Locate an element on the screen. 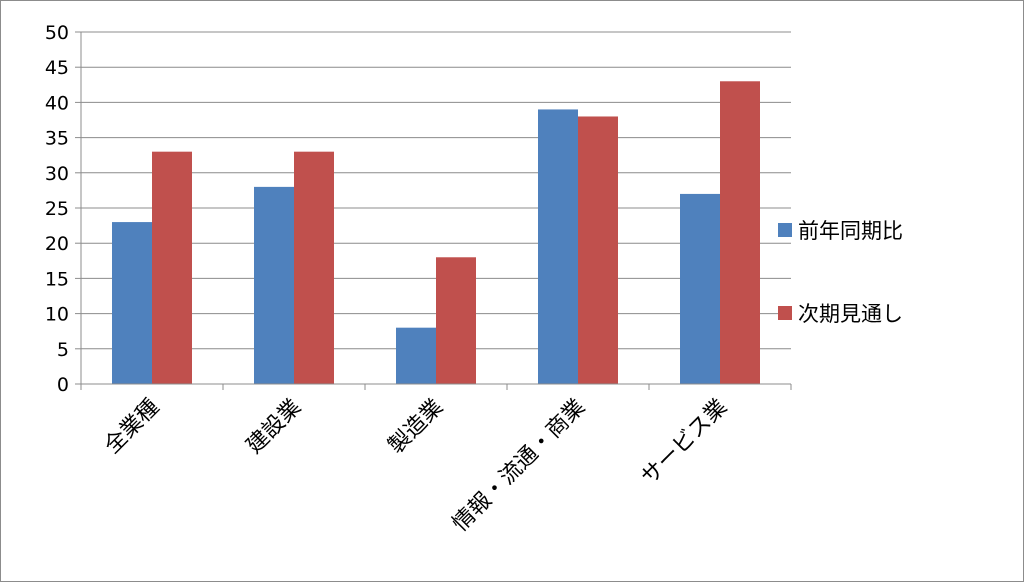 The height and width of the screenshot is (583, 1024). x-category-label: 製造業 is located at coordinates (416, 427).